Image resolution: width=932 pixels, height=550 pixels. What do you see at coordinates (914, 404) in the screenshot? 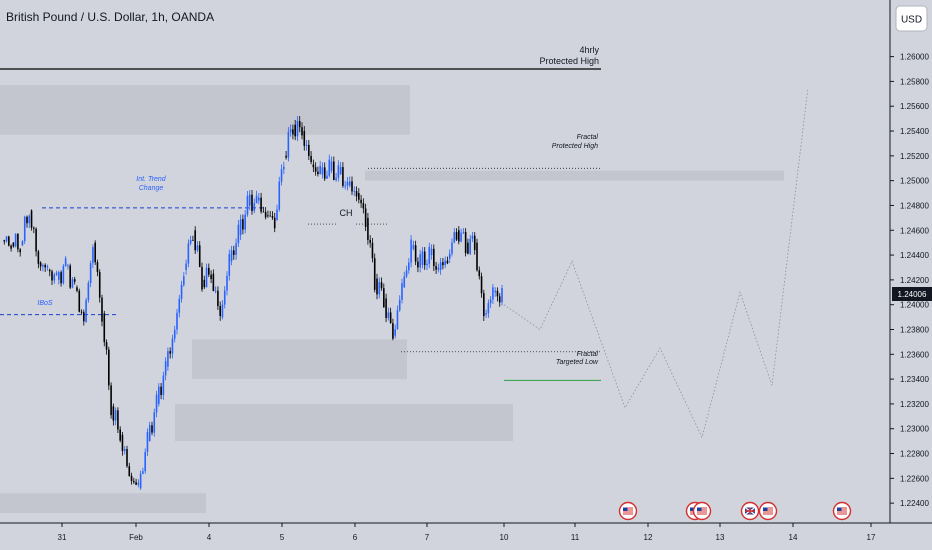
I see `price-axis-label: 1.23200` at bounding box center [914, 404].